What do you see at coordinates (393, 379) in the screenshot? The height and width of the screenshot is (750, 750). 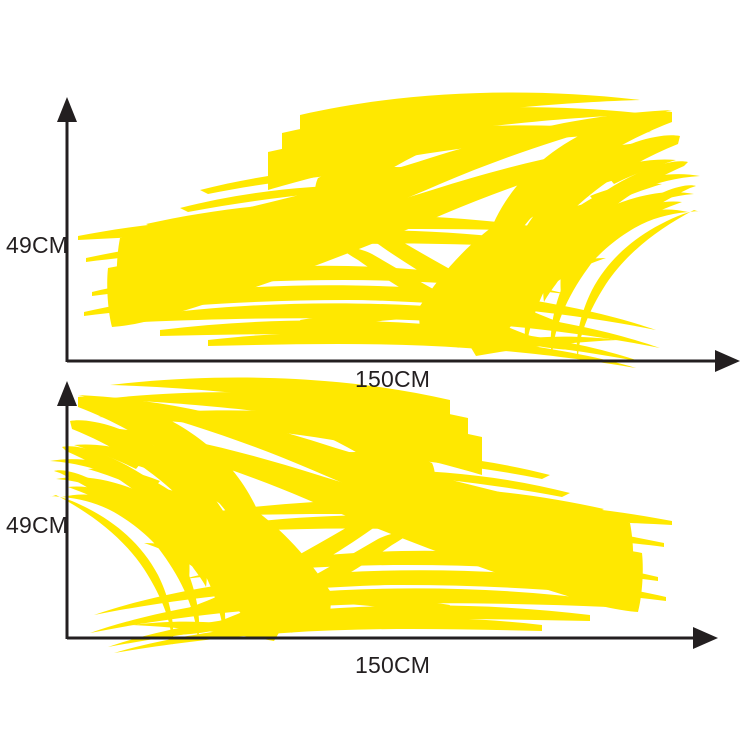 I see `width-dimension-label-top: 150CM` at bounding box center [393, 379].